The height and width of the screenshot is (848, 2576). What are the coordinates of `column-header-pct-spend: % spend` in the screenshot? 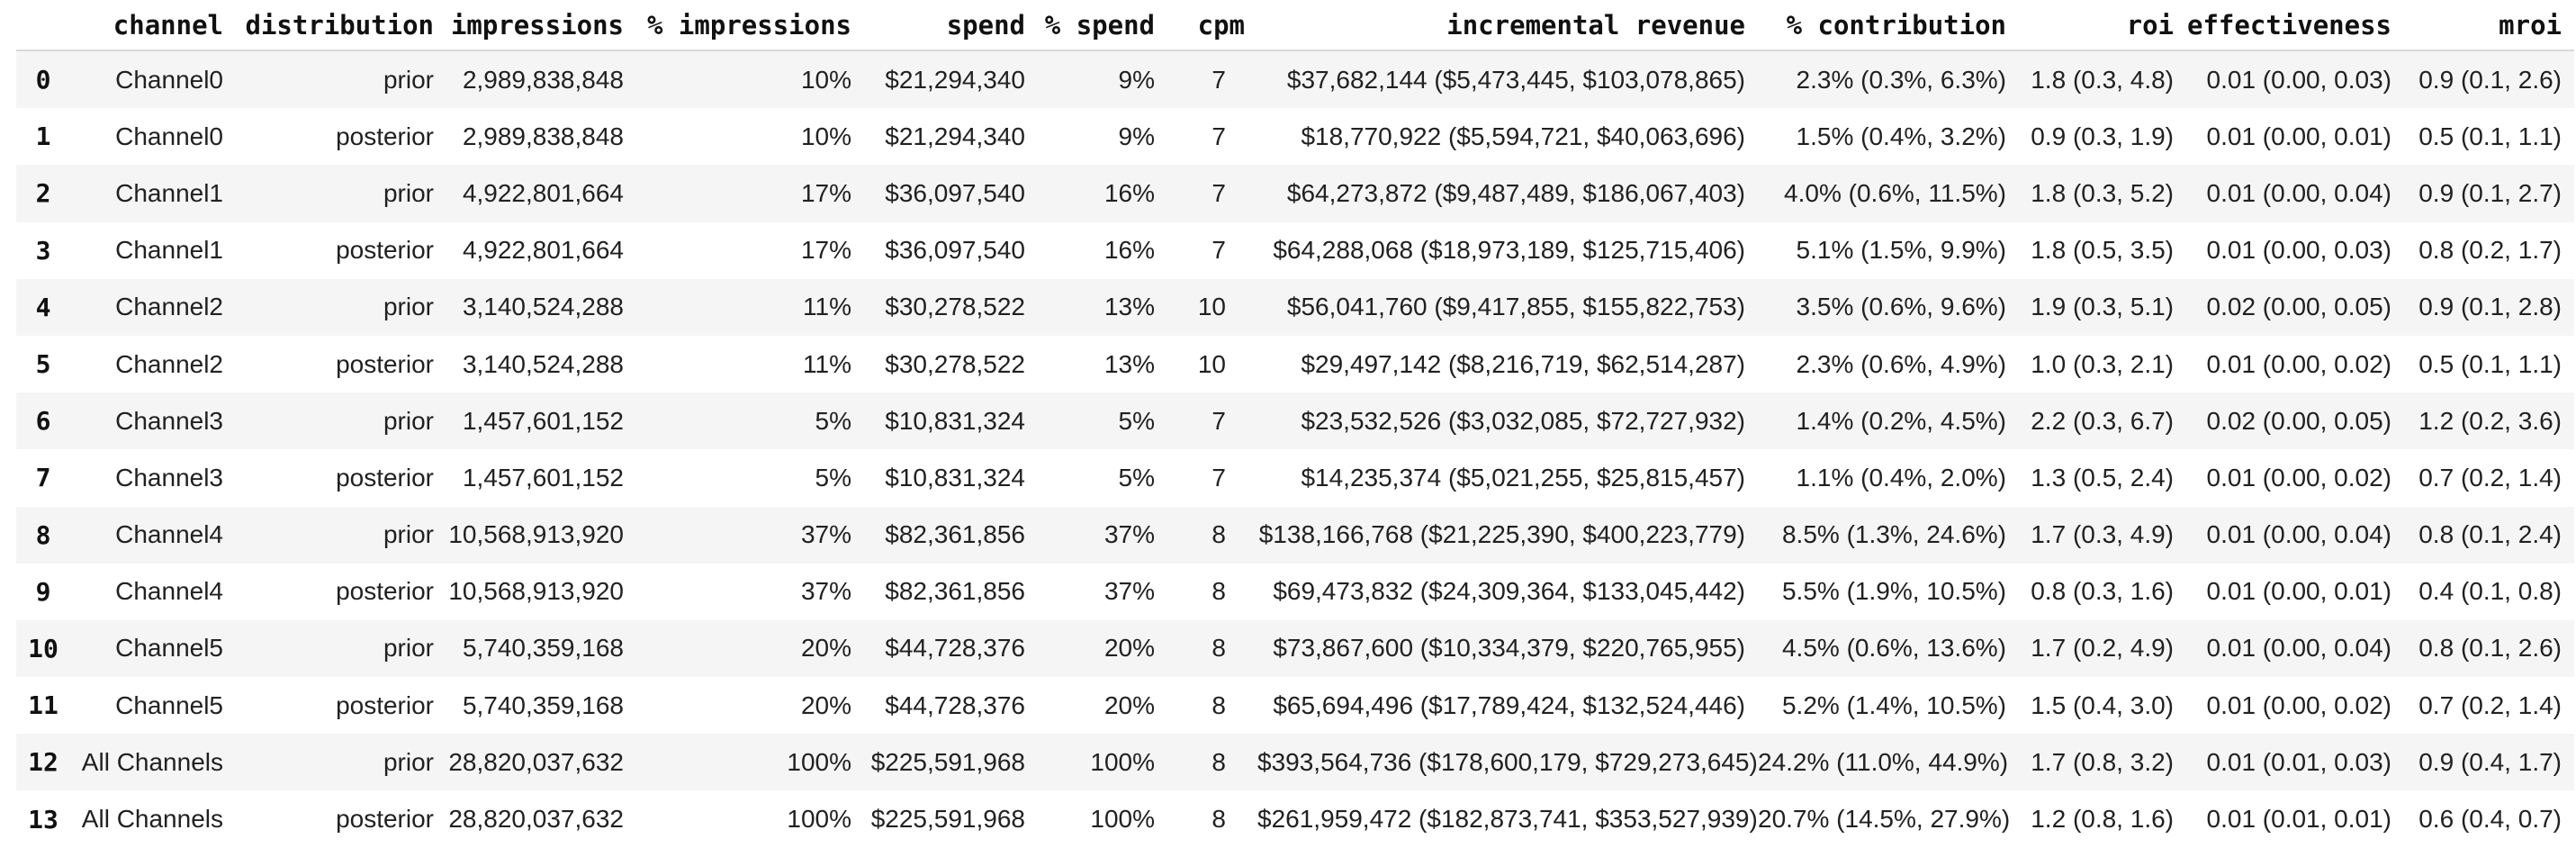 It's located at (1102, 25).